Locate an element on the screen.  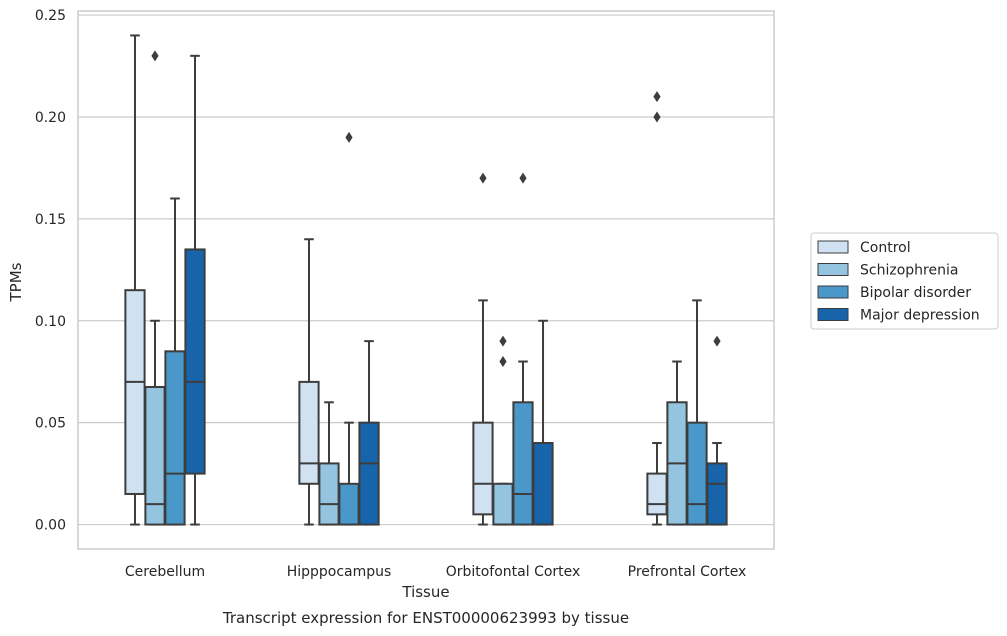
x-axis-label: Tissue is located at coordinates (425, 592).